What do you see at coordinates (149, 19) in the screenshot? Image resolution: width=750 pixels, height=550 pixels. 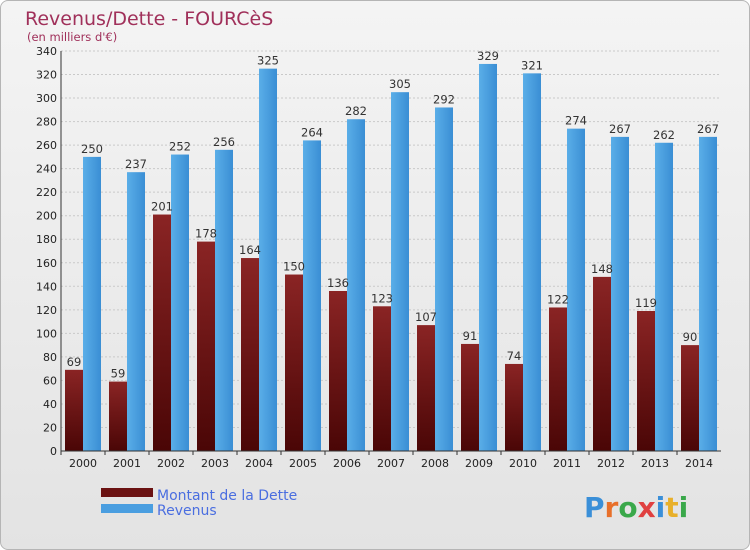 I see `chart-title: Revenus/Dette - FOURCèS` at bounding box center [149, 19].